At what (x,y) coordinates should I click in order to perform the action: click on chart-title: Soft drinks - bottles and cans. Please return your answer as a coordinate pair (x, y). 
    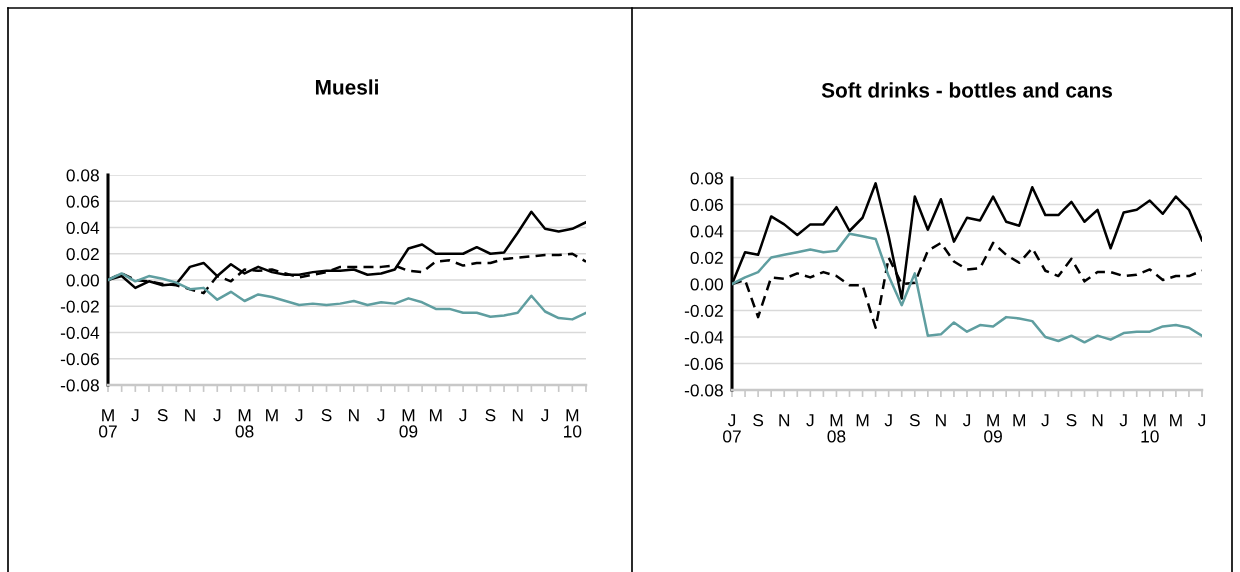
    Looking at the image, I should click on (967, 90).